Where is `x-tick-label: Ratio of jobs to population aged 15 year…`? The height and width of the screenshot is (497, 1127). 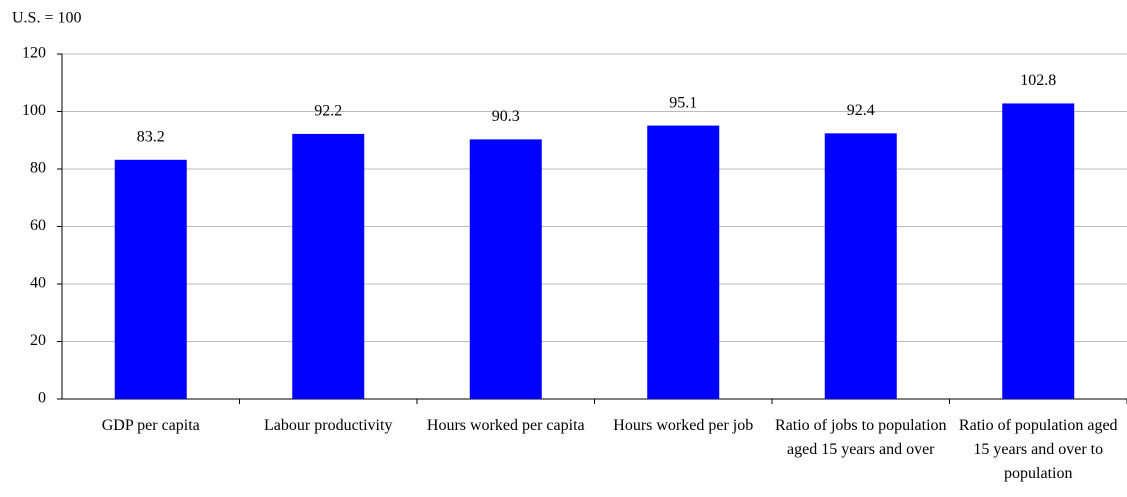
x-tick-label: Ratio of jobs to population aged 15 year… is located at coordinates (860, 437).